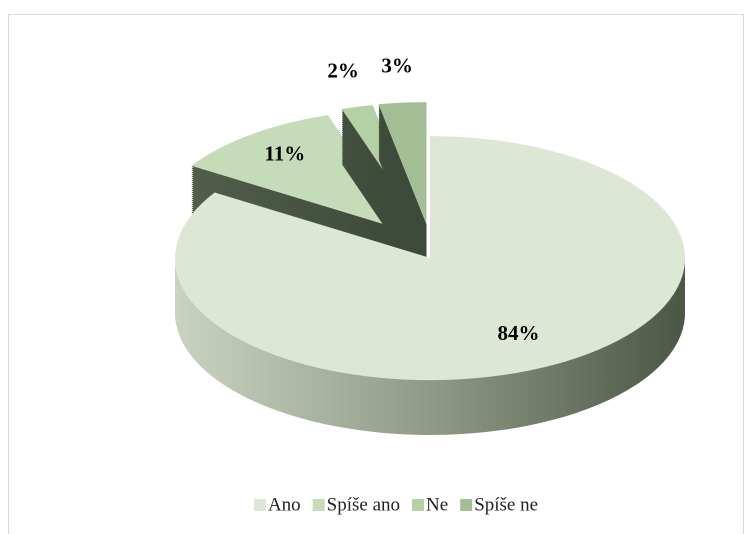  What do you see at coordinates (506, 504) in the screenshot?
I see `legend-label: Spíše ne` at bounding box center [506, 504].